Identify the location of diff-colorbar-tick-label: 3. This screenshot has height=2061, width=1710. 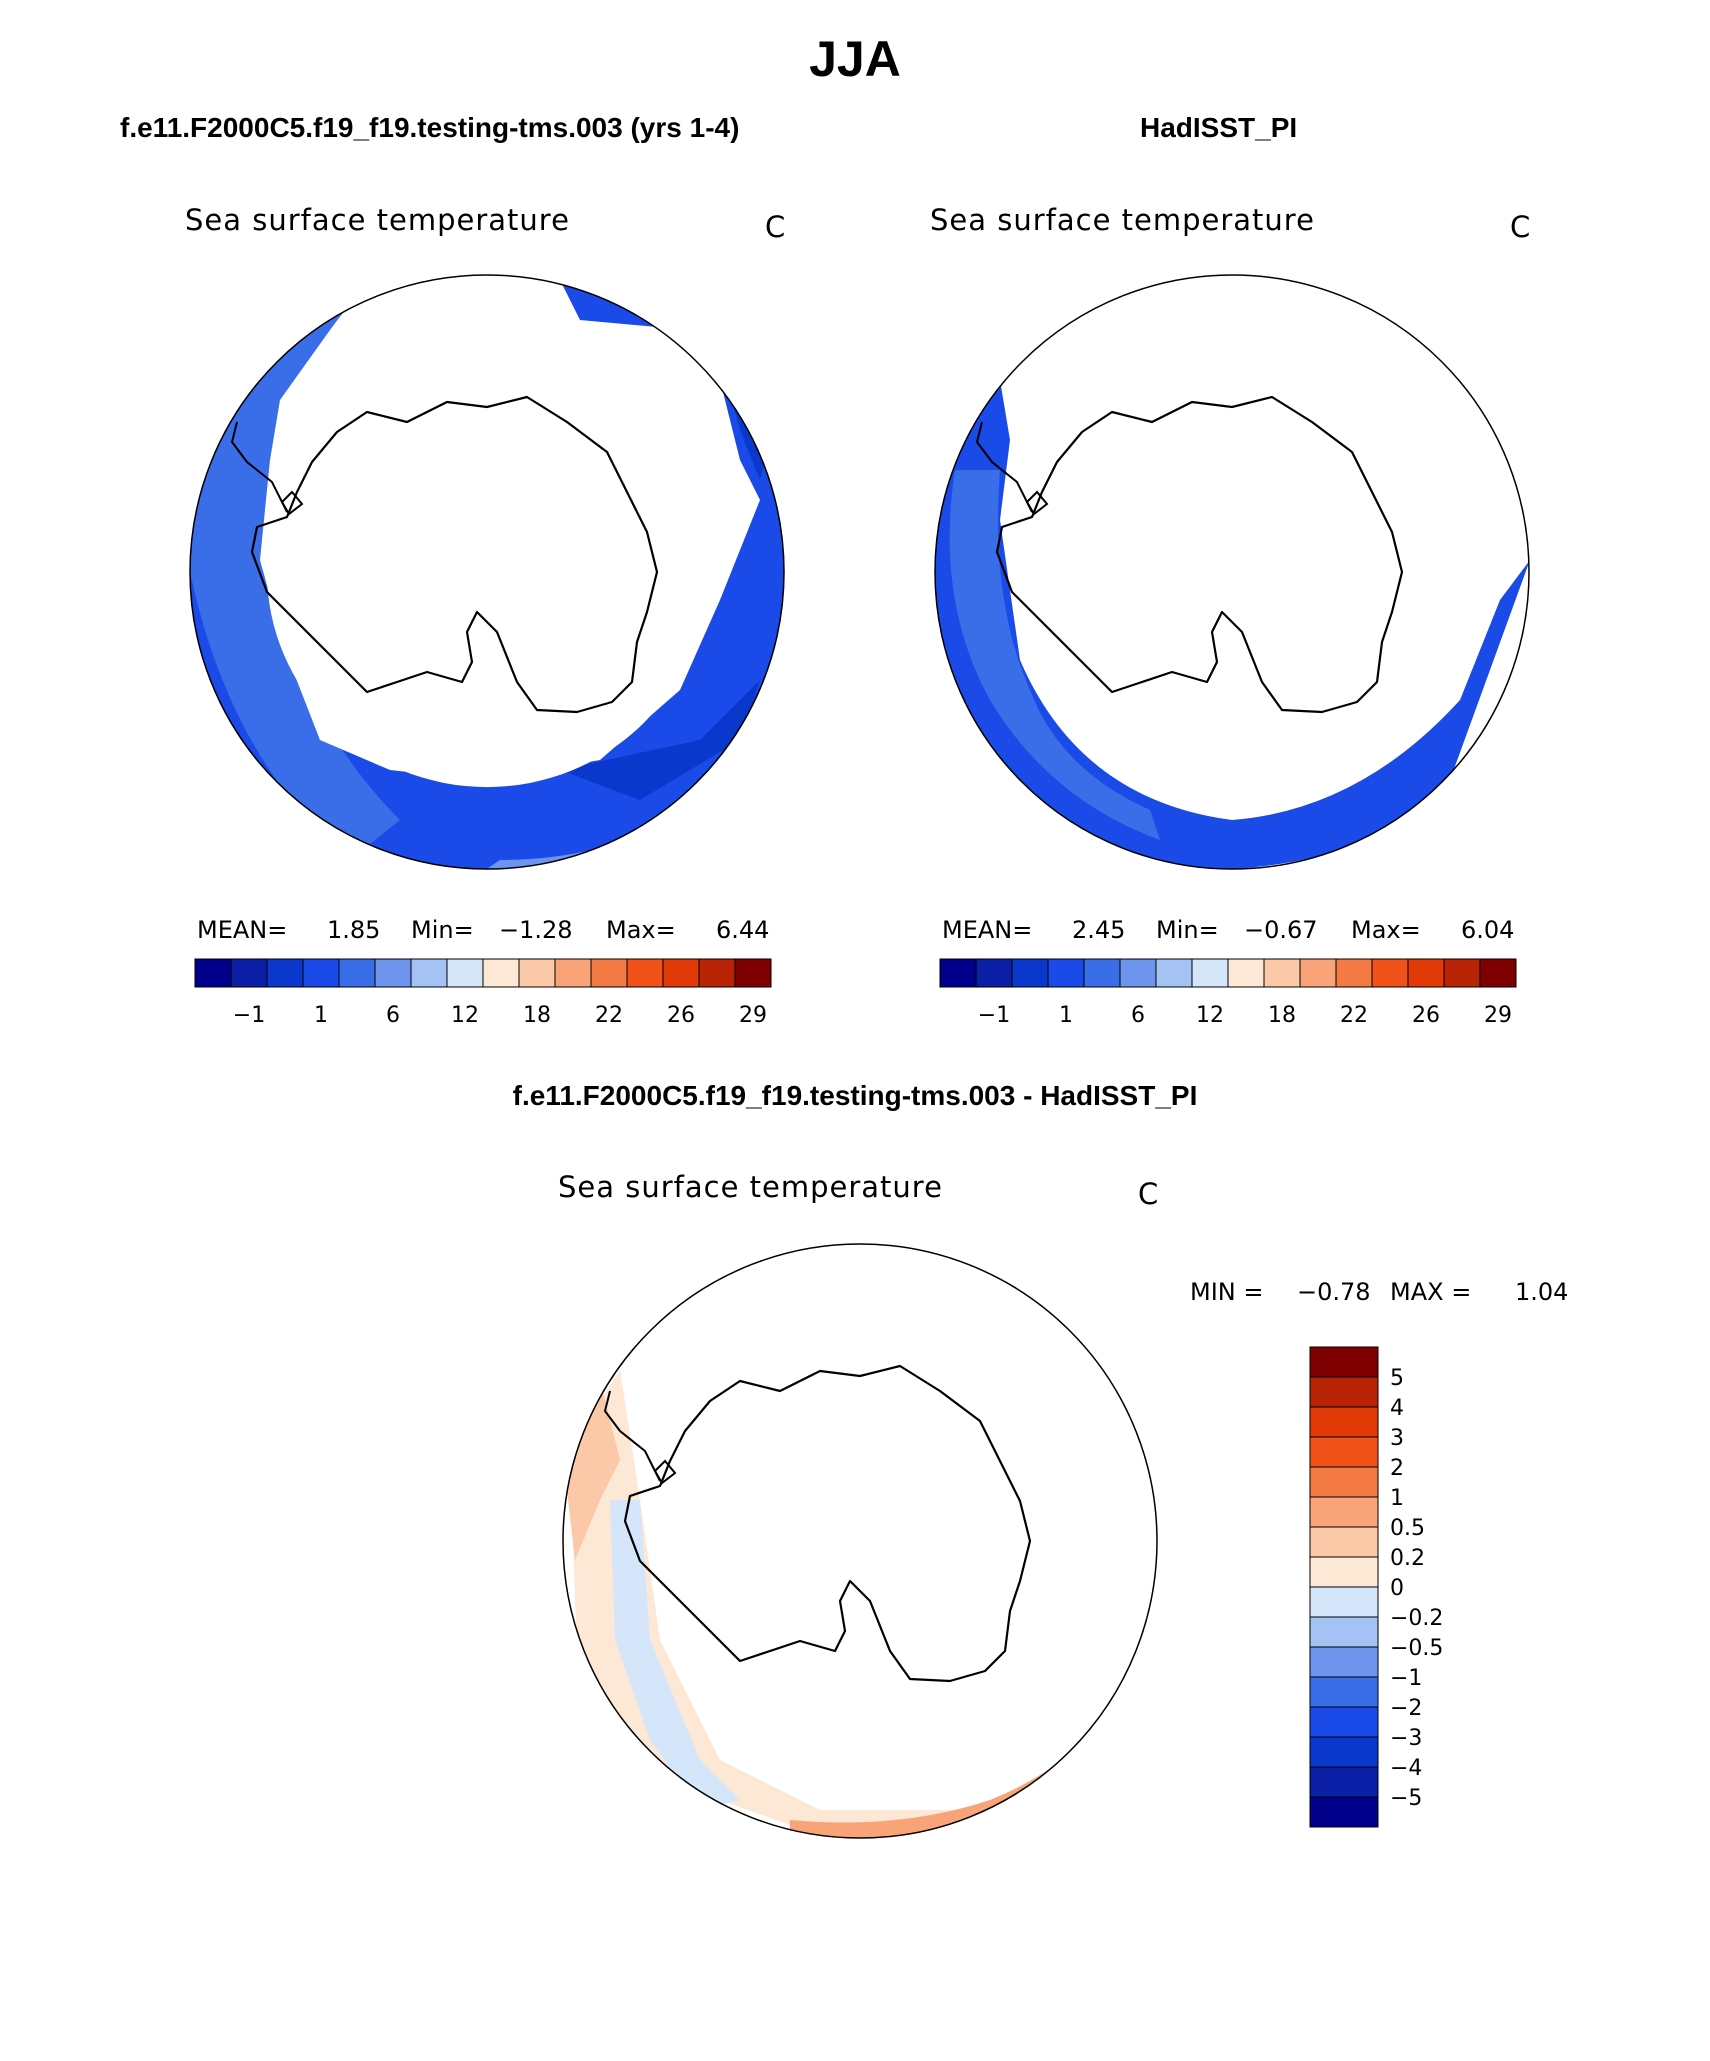
(1397, 1438).